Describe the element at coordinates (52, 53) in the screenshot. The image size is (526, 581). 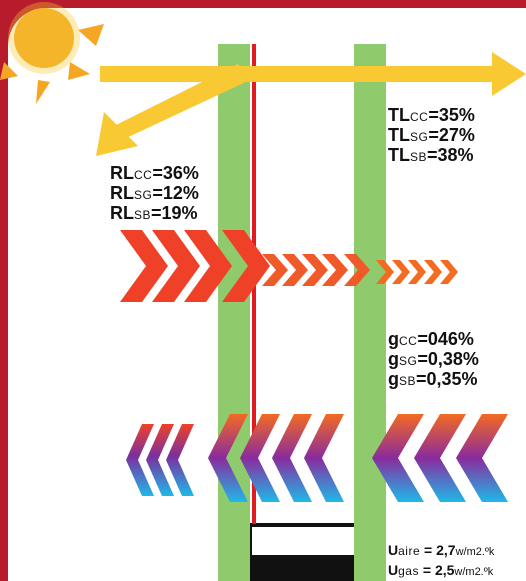
I see `sun-icon` at that location.